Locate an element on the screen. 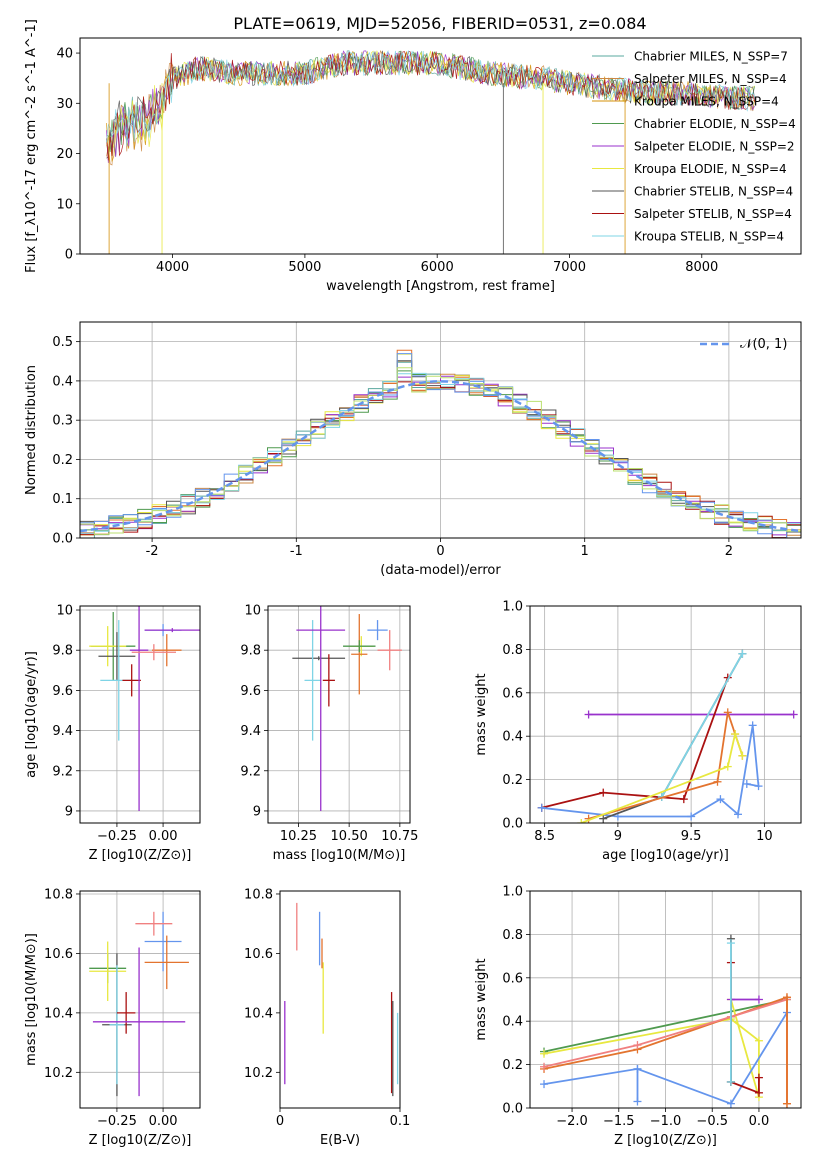  age-vs-z-xlabel: Z [log10(Z/Z⊙)] is located at coordinates (140, 855).